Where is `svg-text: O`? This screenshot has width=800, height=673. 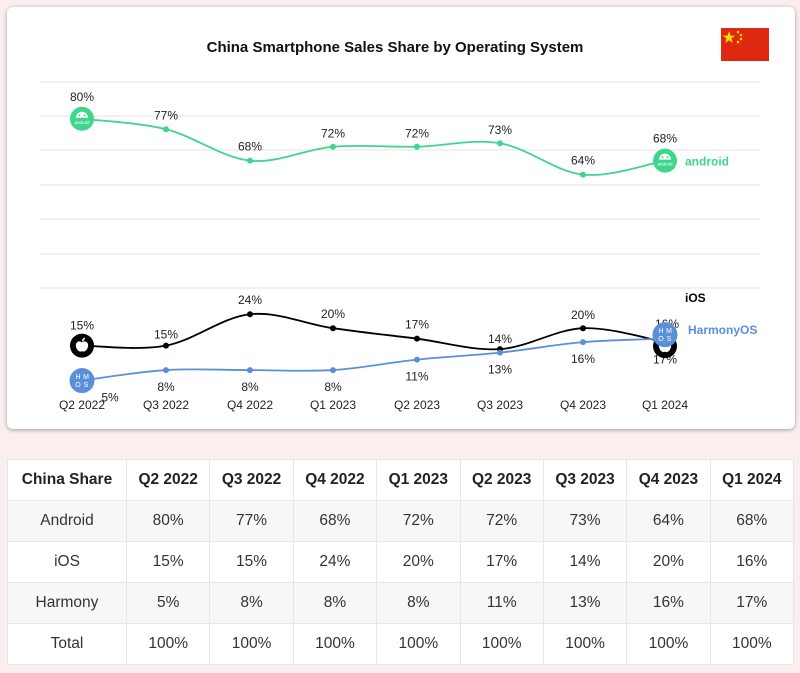
svg-text: O is located at coordinates (78, 385).